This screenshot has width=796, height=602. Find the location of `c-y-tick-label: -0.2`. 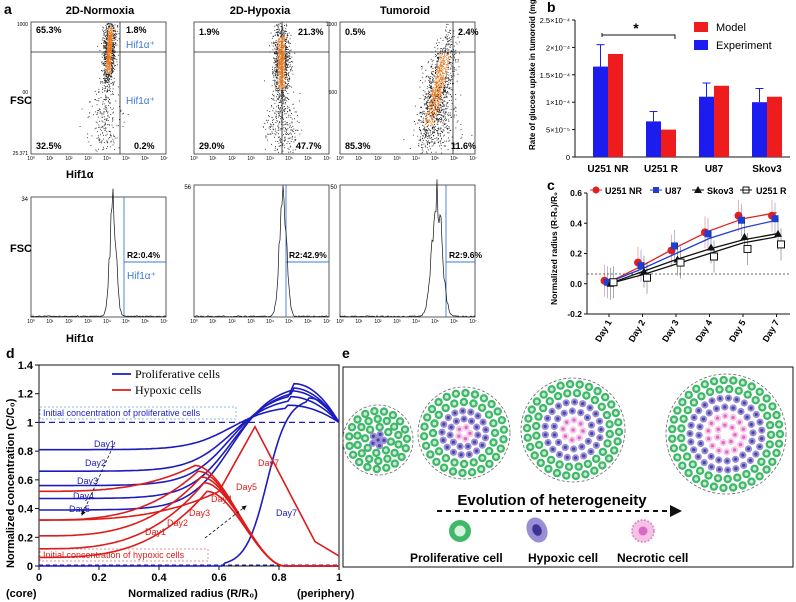

c-y-tick-label: -0.2 is located at coordinates (574, 314).